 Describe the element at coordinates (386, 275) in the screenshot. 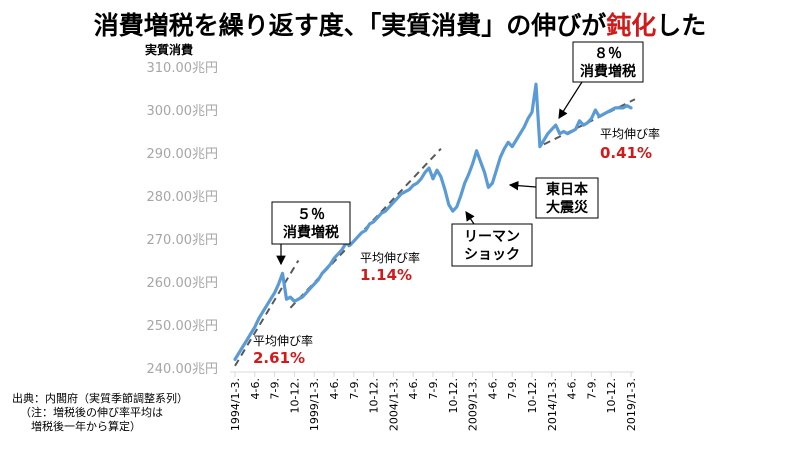

I see `rate-value-2: 1.14%` at that location.